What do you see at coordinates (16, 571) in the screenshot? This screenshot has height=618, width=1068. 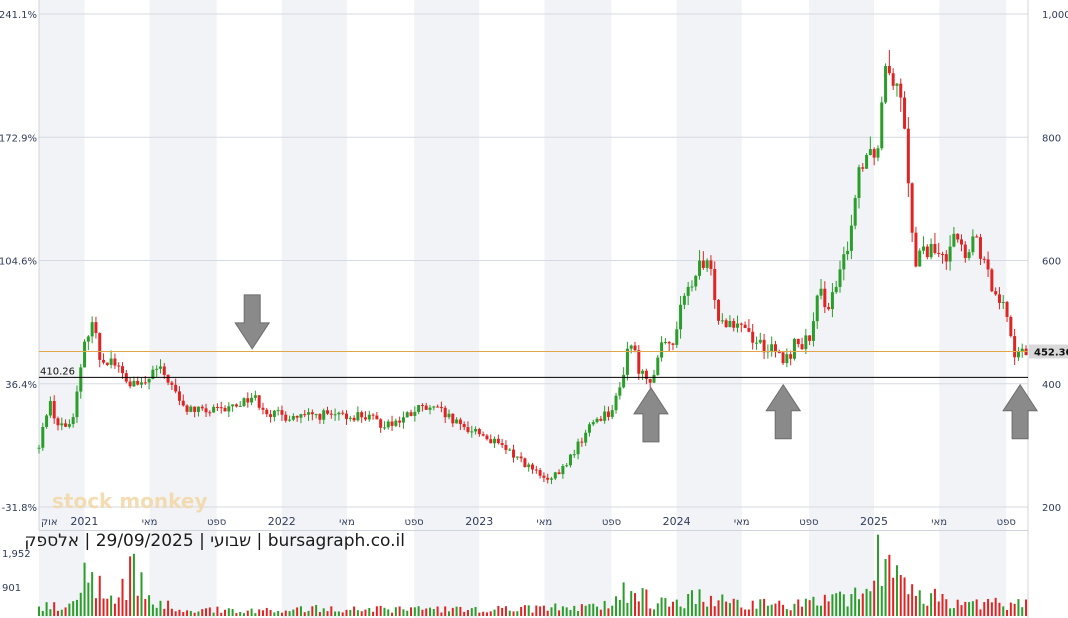 I see `volume-axis: 1,952 901` at bounding box center [16, 571].